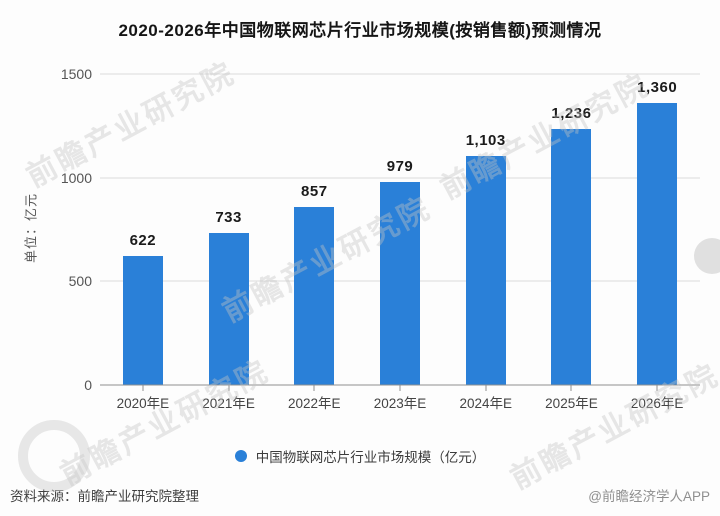 The height and width of the screenshot is (516, 720). What do you see at coordinates (228, 403) in the screenshot?
I see `x-tick-label: 2021年E` at bounding box center [228, 403].